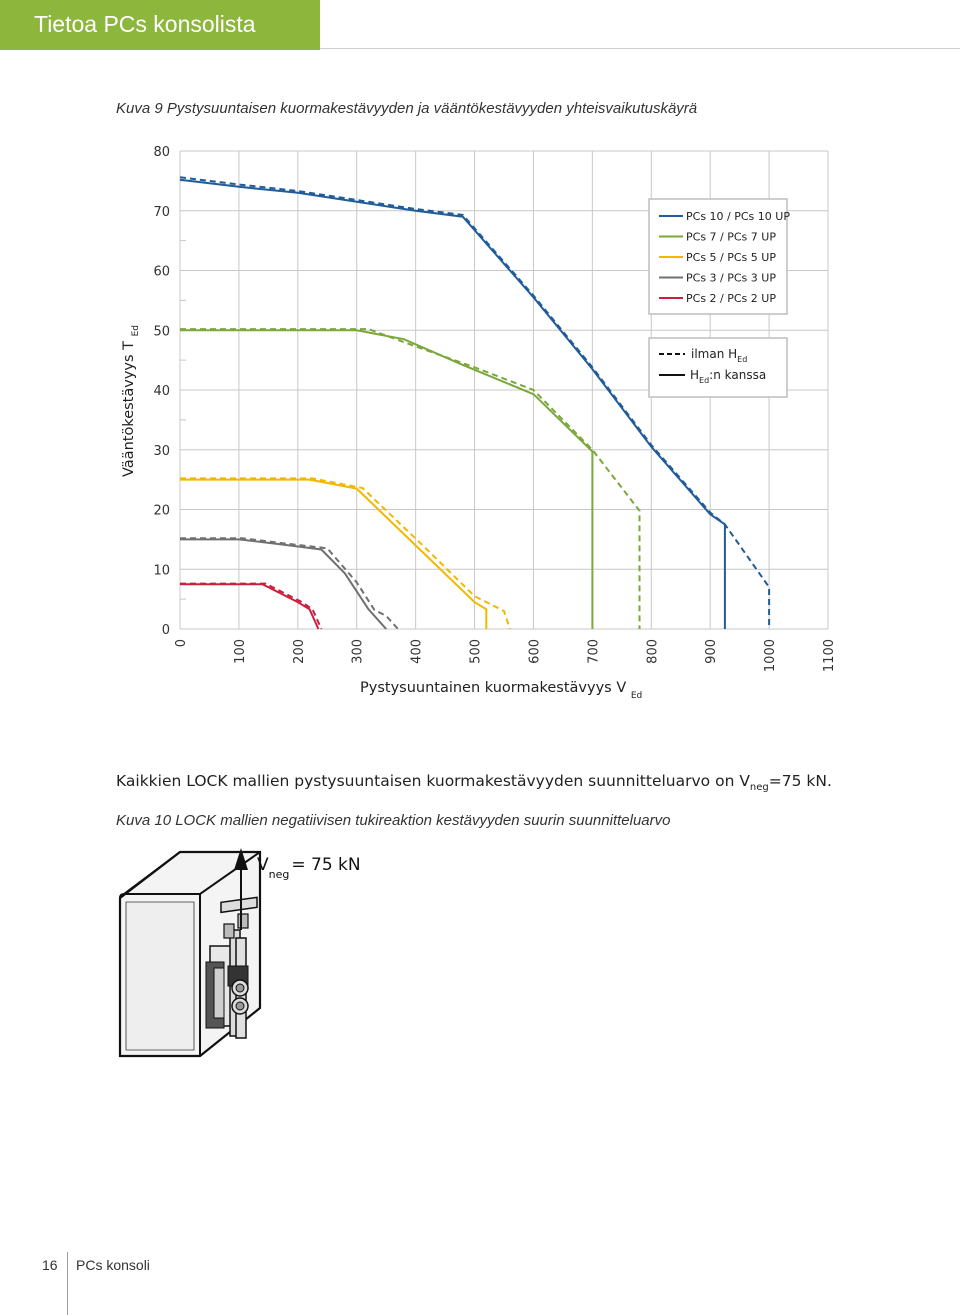 The width and height of the screenshot is (960, 1315). I want to click on y-tick-label: 70, so click(161, 212).